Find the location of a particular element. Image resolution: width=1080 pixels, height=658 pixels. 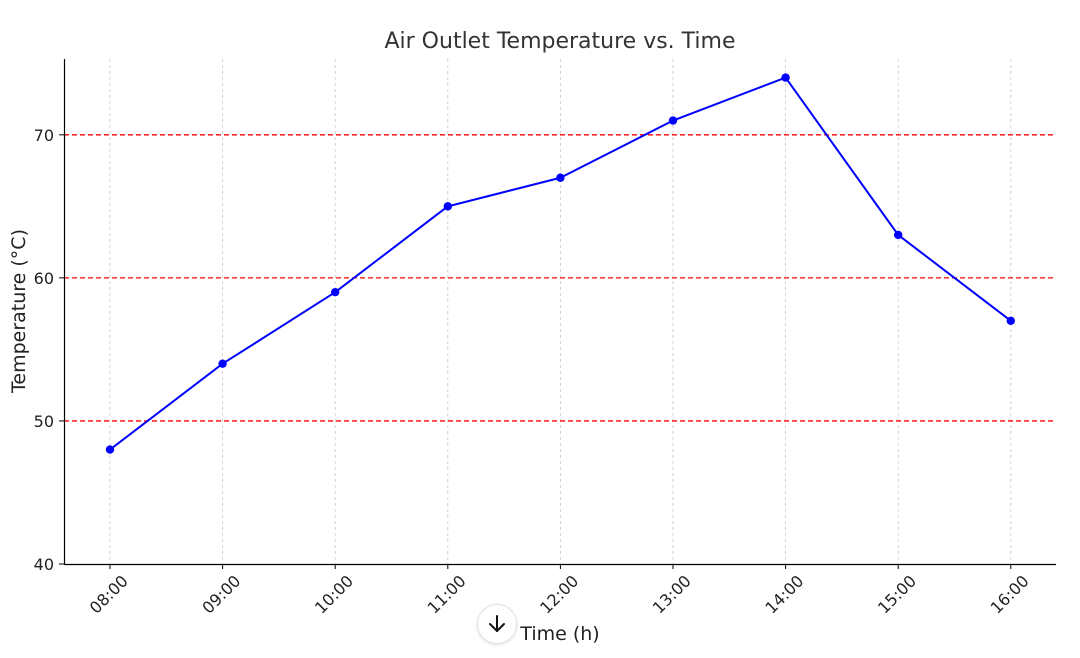

y-tick-labels: 40 50 60 70 is located at coordinates (49, 350).